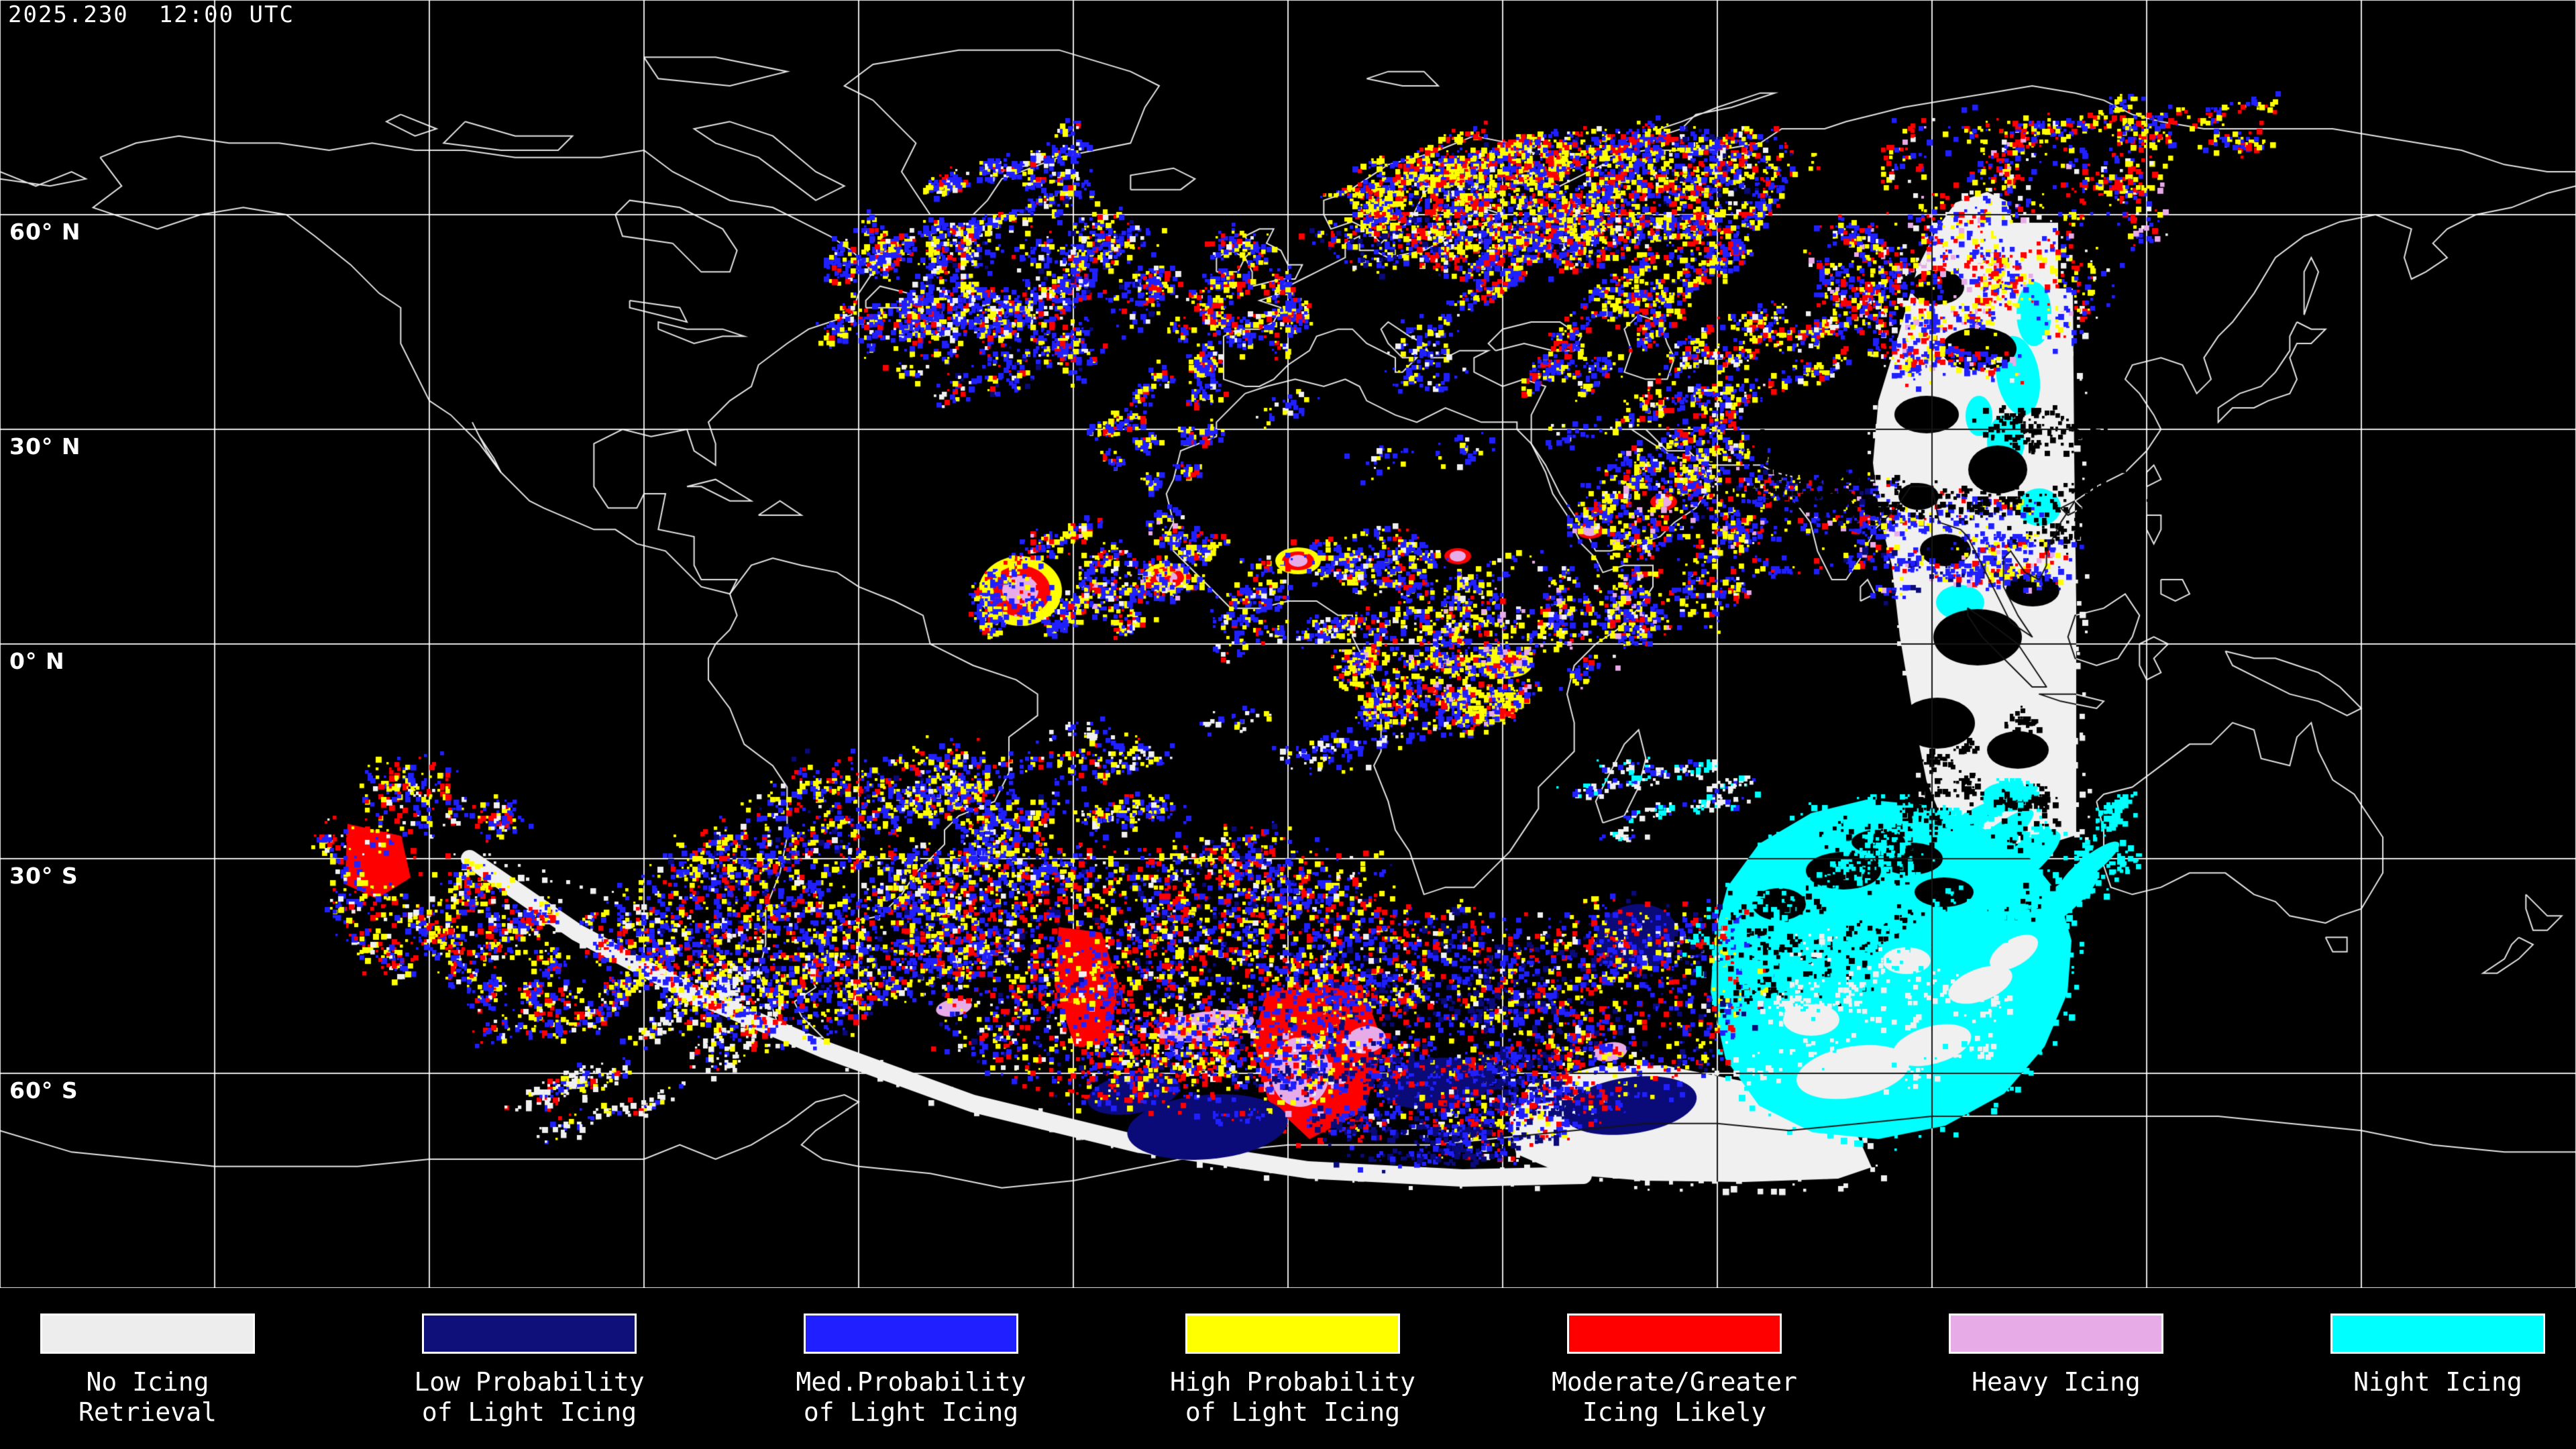 This screenshot has width=2576, height=1449. I want to click on legend-item-low-prob: Low Probability of Light Icing, so click(529, 1370).